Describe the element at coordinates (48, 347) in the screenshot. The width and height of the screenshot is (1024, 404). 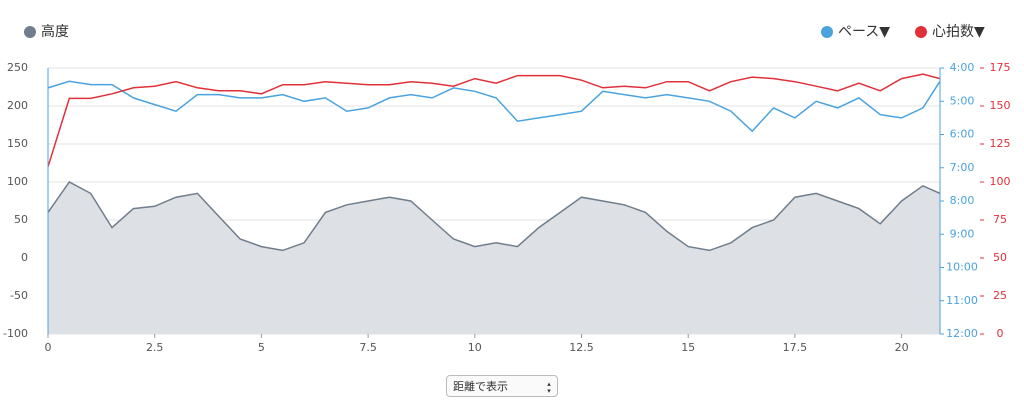
I see `x-tick-label: 0` at that location.